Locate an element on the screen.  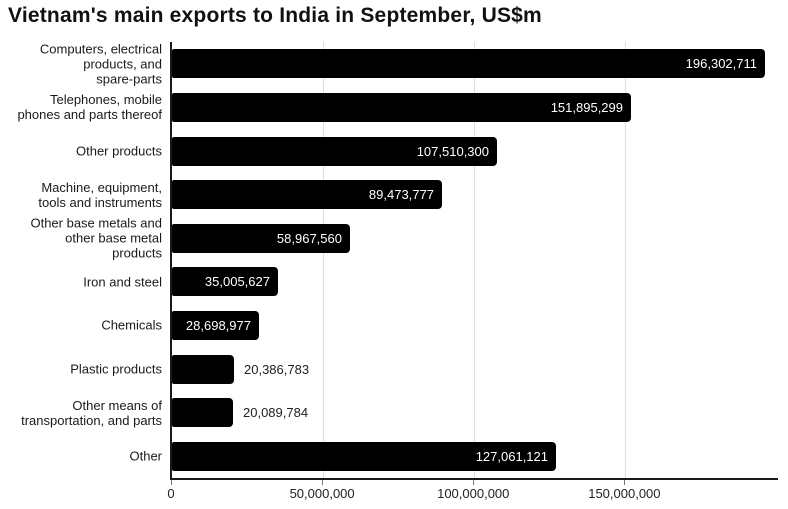
bar-row: 151,895,299 is located at coordinates (475, 107).